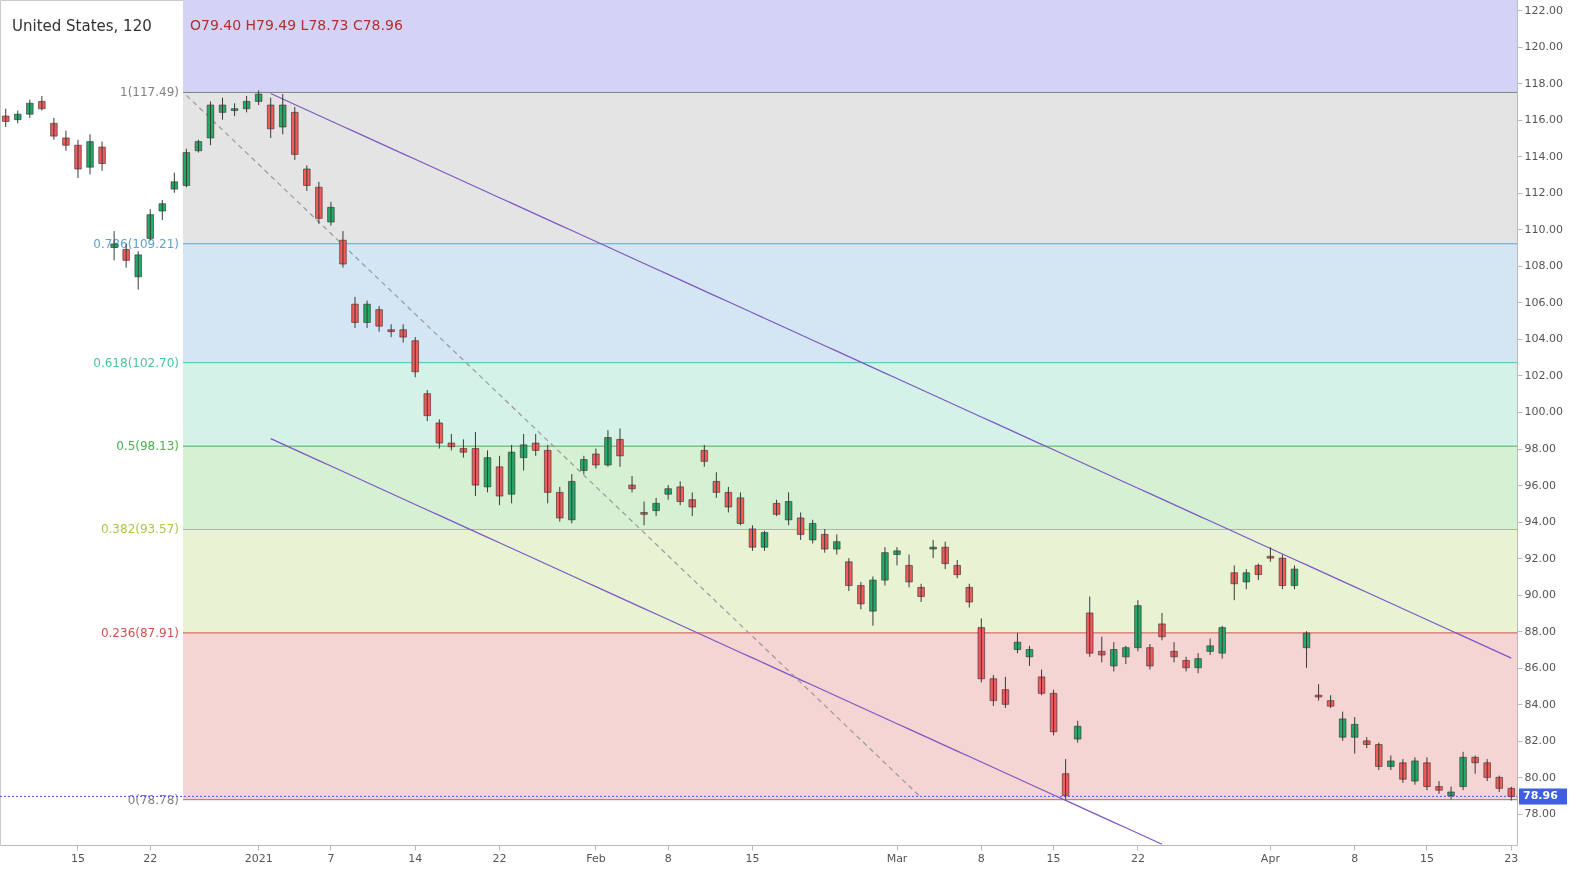 This screenshot has width=1579, height=872. What do you see at coordinates (1540, 704) in the screenshot?
I see `y-tick-label: 84.00` at bounding box center [1540, 704].